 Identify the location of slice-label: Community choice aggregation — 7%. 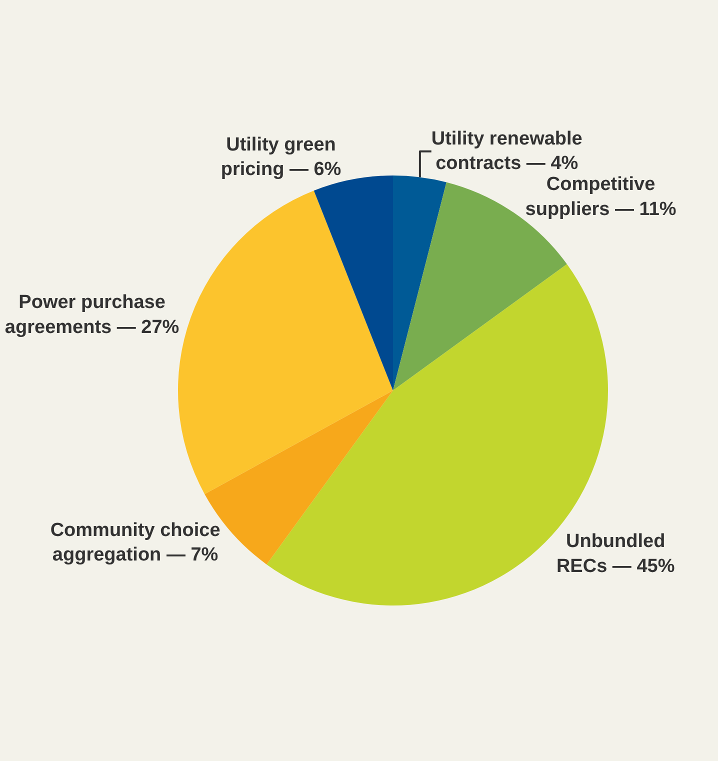
(135, 543).